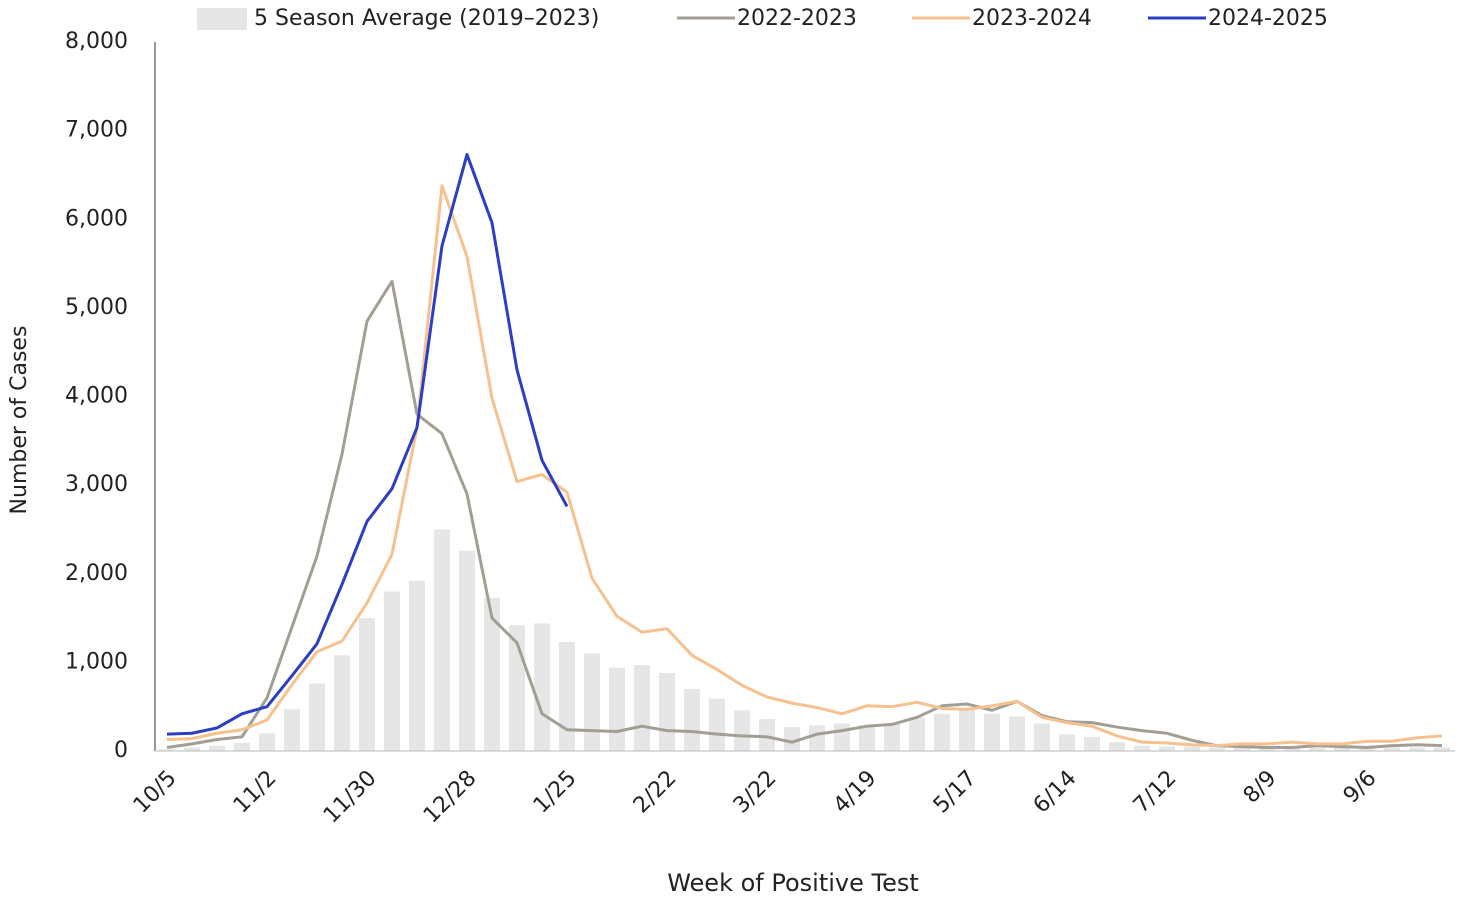 Image resolution: width=1465 pixels, height=902 pixels. What do you see at coordinates (1055, 792) in the screenshot?
I see `x-tick-label: 6/14` at bounding box center [1055, 792].